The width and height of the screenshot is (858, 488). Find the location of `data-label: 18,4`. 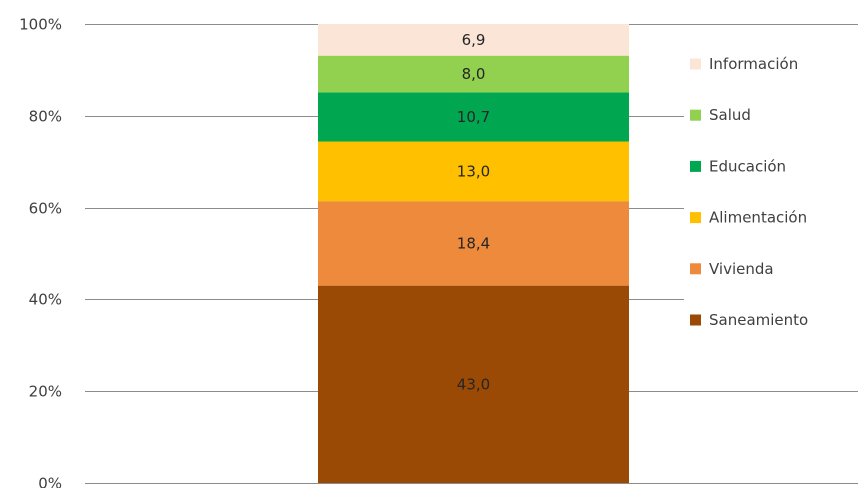

data-label: 18,4 is located at coordinates (473, 243).